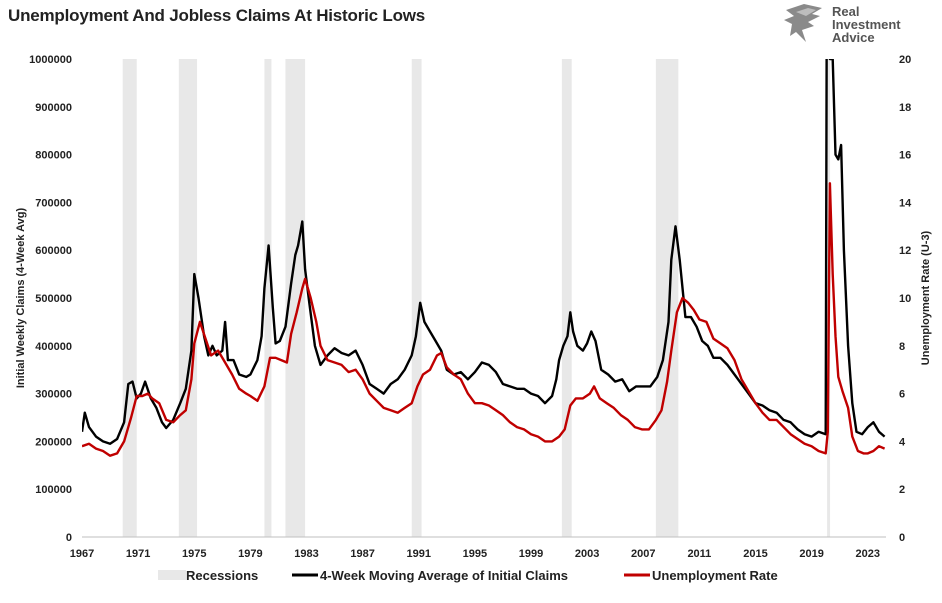 This screenshot has height=603, width=942. I want to click on x-tick-label: 1995, so click(475, 554).